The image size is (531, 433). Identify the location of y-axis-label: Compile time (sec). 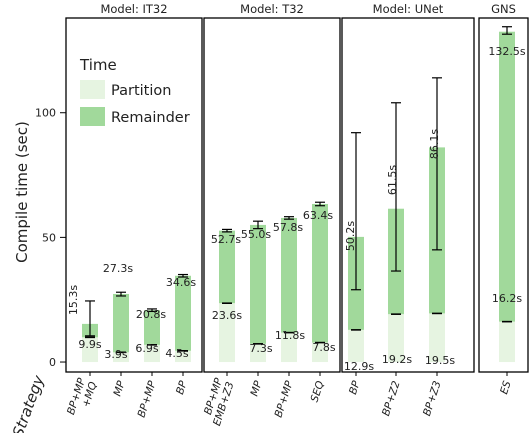
(22, 192).